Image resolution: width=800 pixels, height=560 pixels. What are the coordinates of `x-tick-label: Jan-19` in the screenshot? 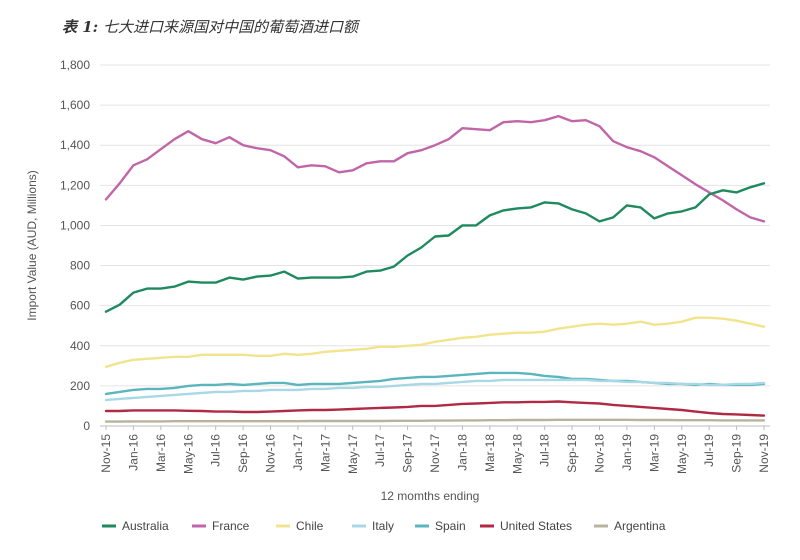 It's located at (627, 452).